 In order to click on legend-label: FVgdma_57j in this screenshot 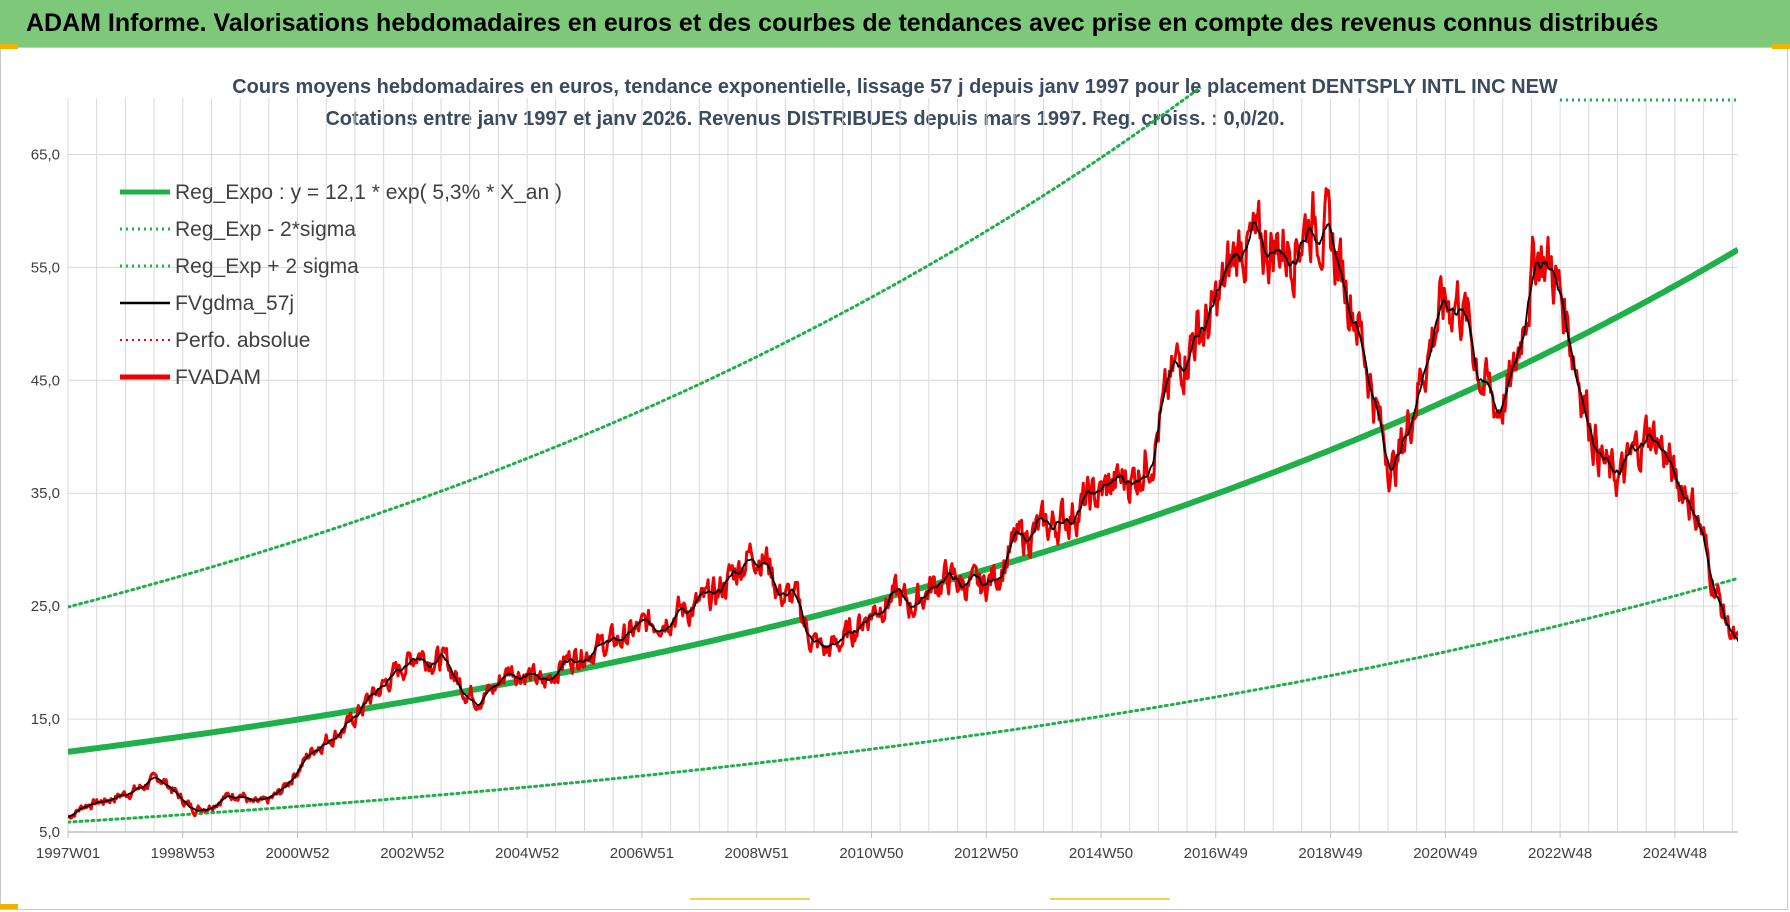, I will do `click(234, 303)`.